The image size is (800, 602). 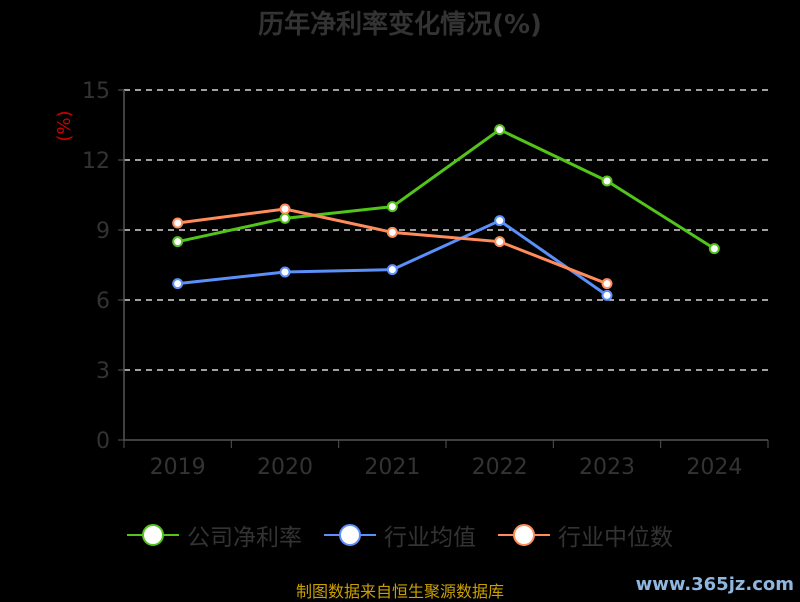 What do you see at coordinates (244, 538) in the screenshot?
I see `legend-label: 公司净利率` at bounding box center [244, 538].